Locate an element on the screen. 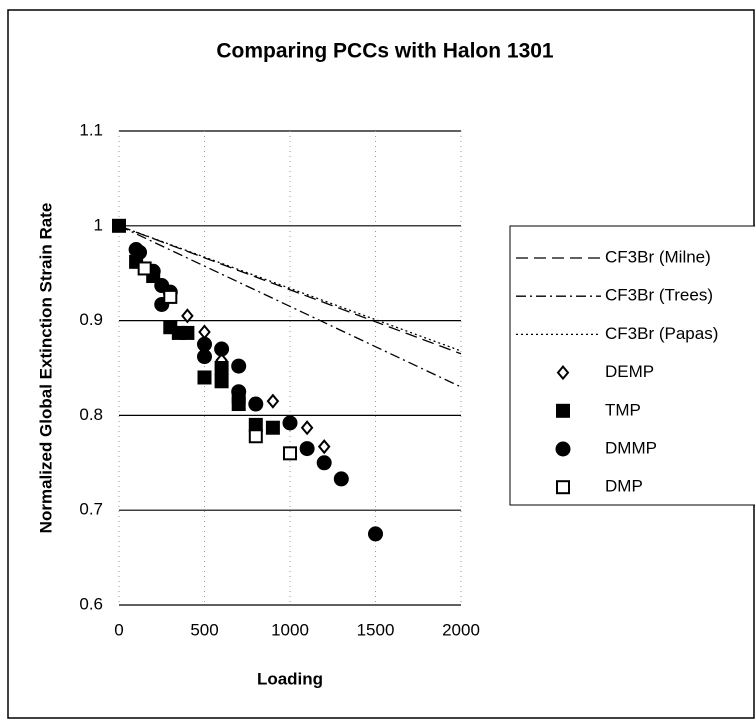 The width and height of the screenshot is (755, 723). legend-label: CF3Br (Trees) is located at coordinates (659, 295).